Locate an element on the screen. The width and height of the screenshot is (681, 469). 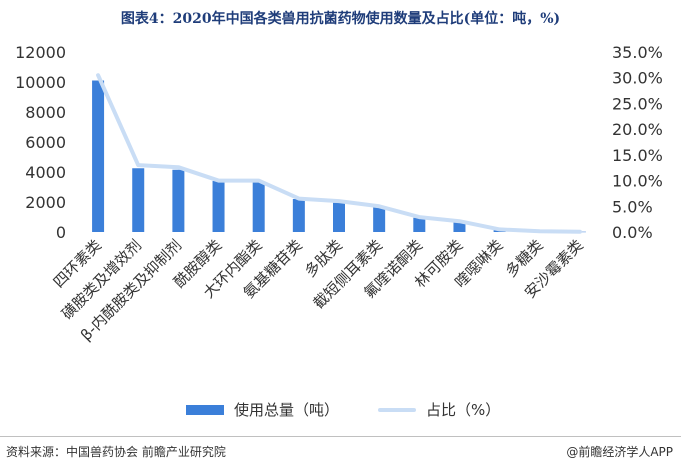
left-tick-1: 2000 is located at coordinates (45, 202).